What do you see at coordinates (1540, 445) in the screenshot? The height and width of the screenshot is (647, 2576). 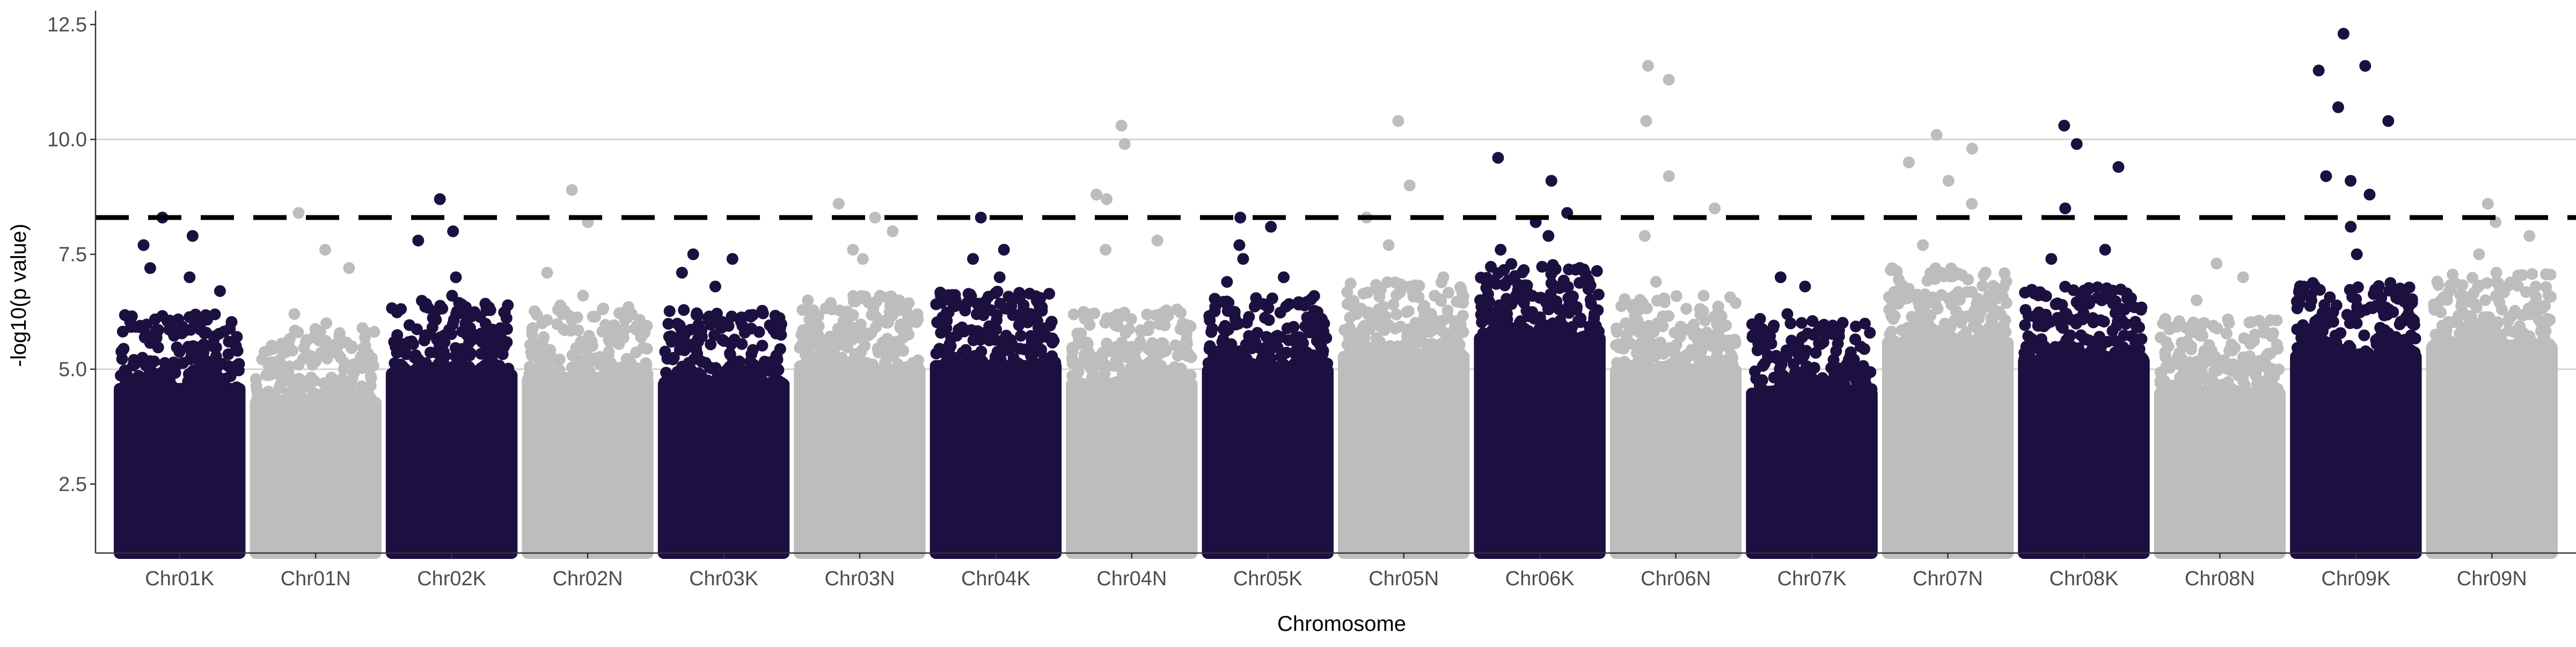 I see `point-cloud-Chr06K` at bounding box center [1540, 445].